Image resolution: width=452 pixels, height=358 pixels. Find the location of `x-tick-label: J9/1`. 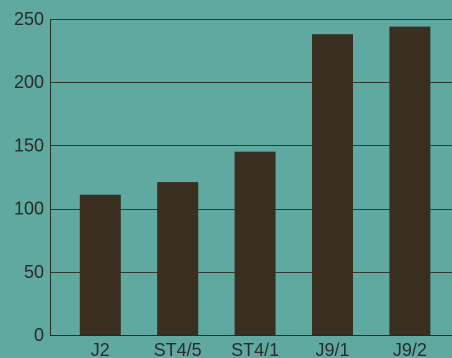

x-tick-label: J9/1 is located at coordinates (332, 349).